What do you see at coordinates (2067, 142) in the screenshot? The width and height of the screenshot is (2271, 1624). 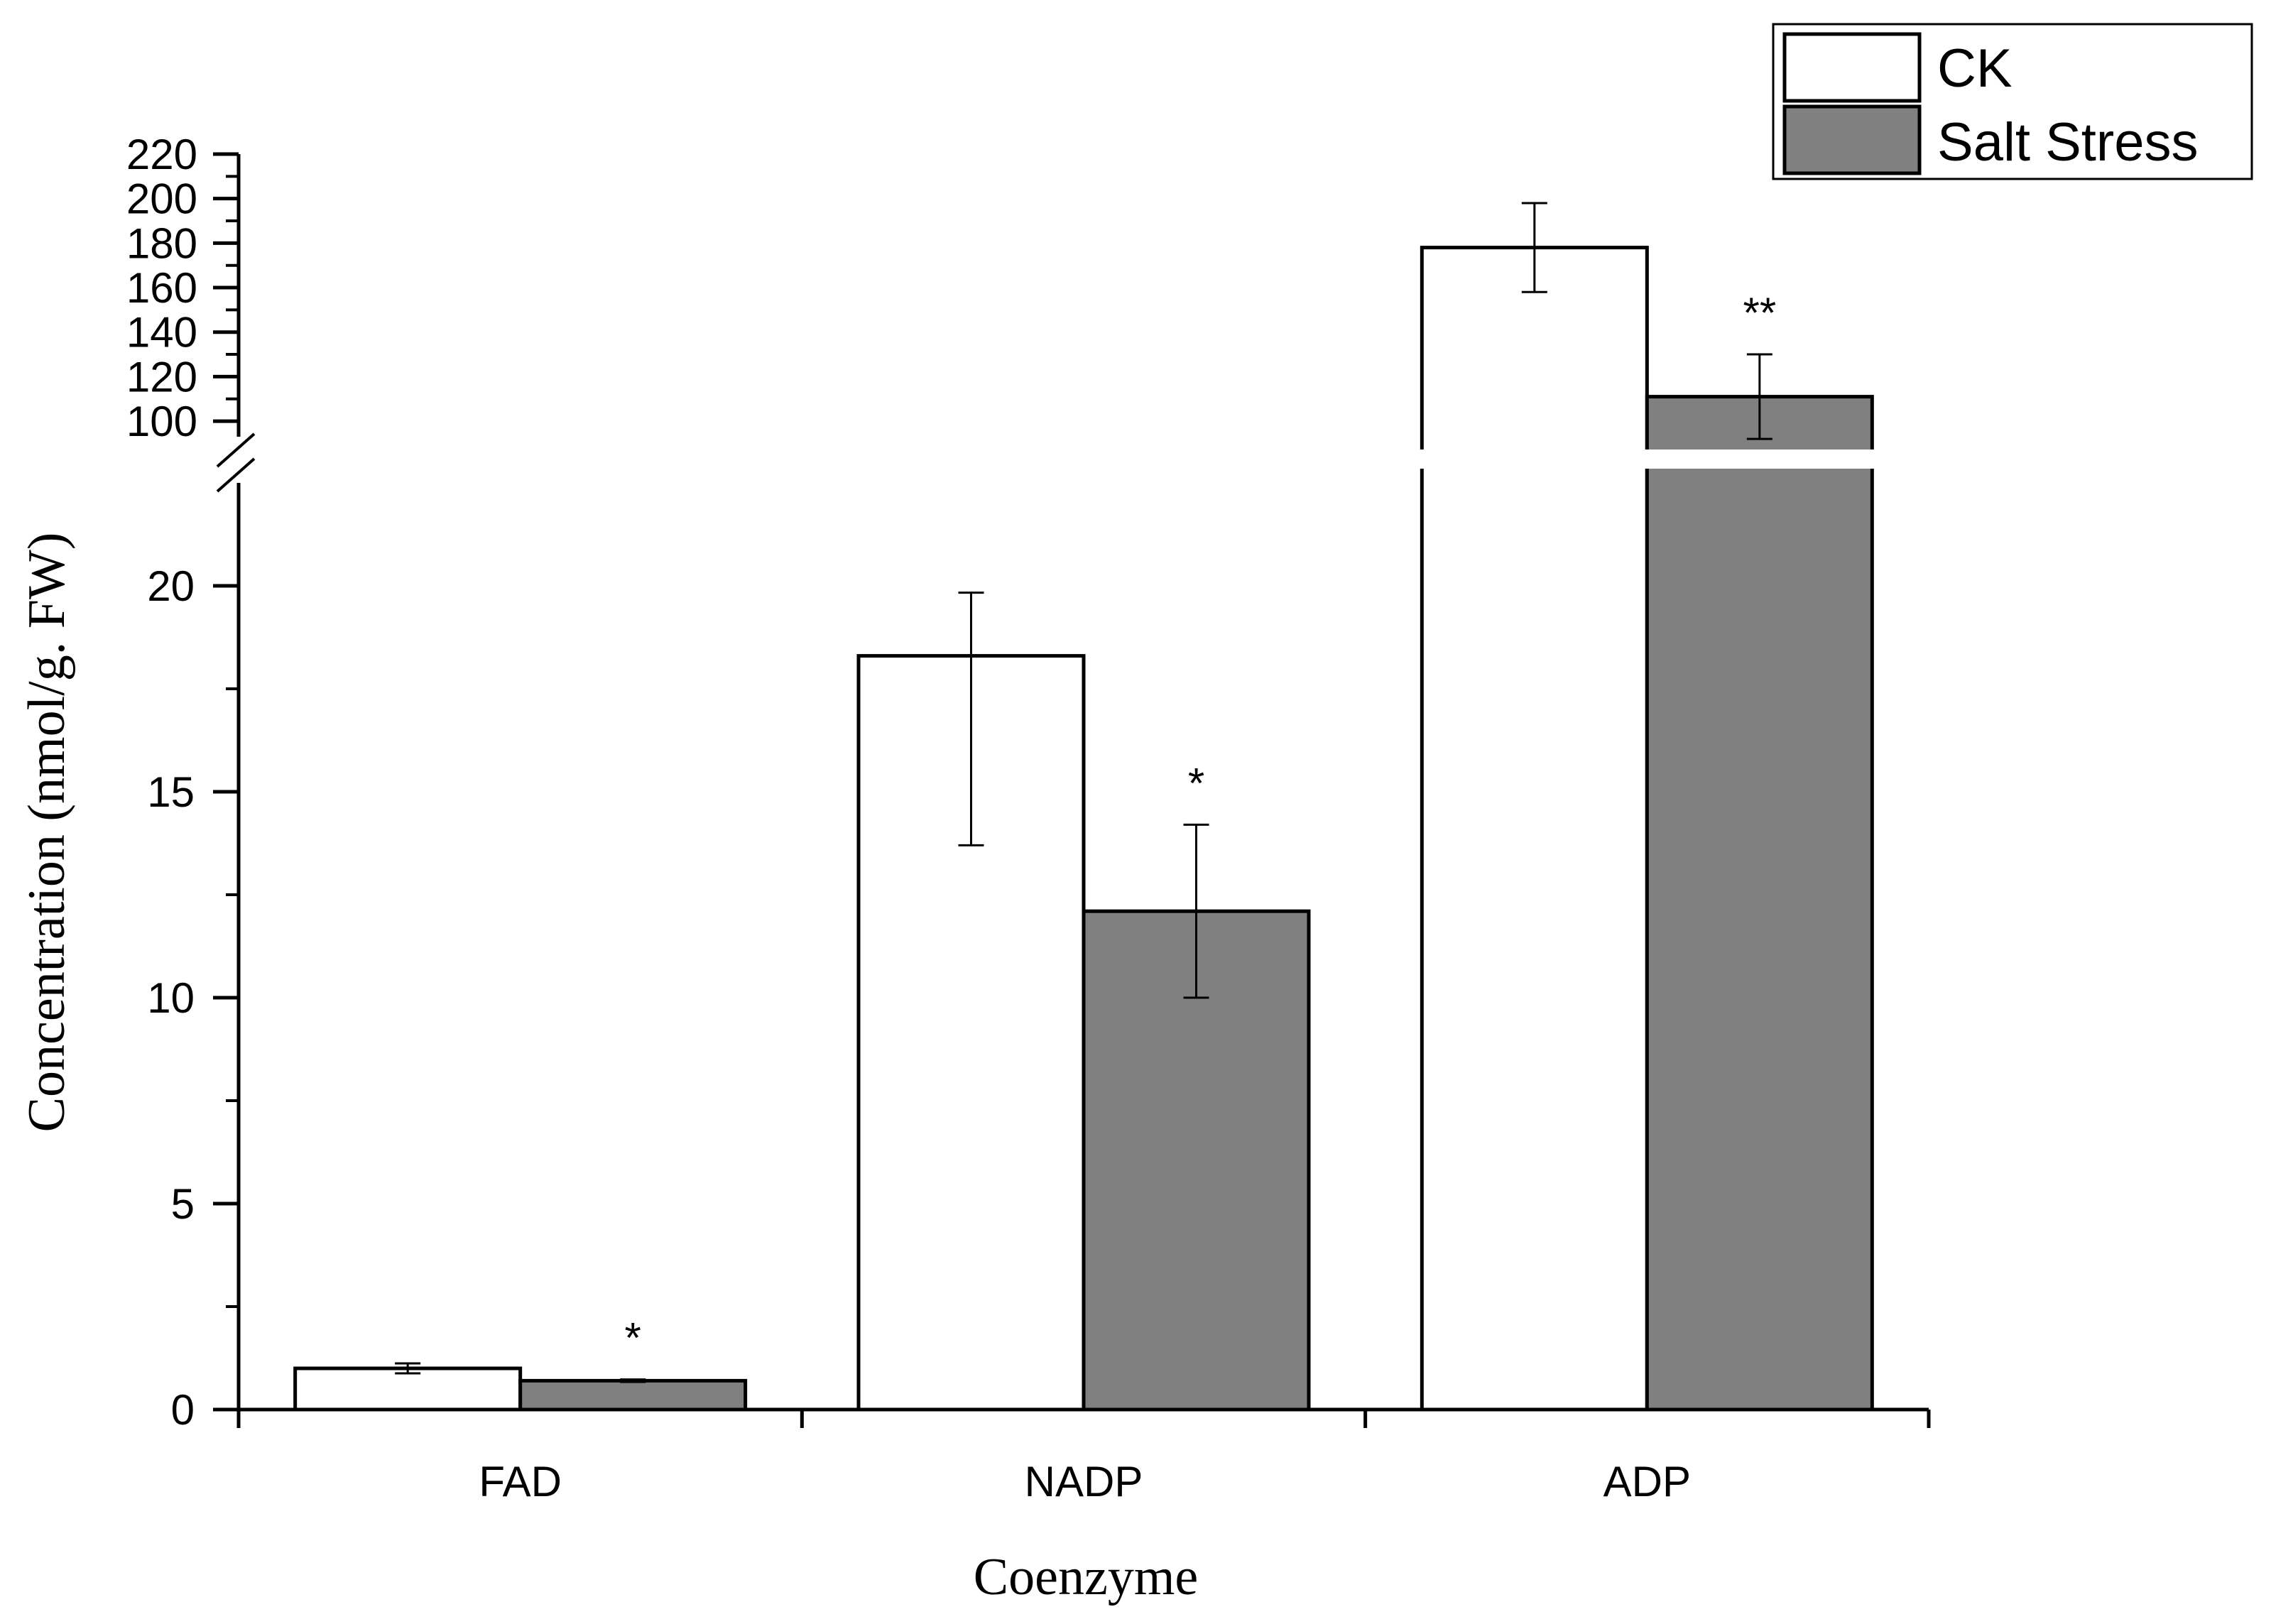 I see `legend-label-salt-stress: Salt Stress` at bounding box center [2067, 142].